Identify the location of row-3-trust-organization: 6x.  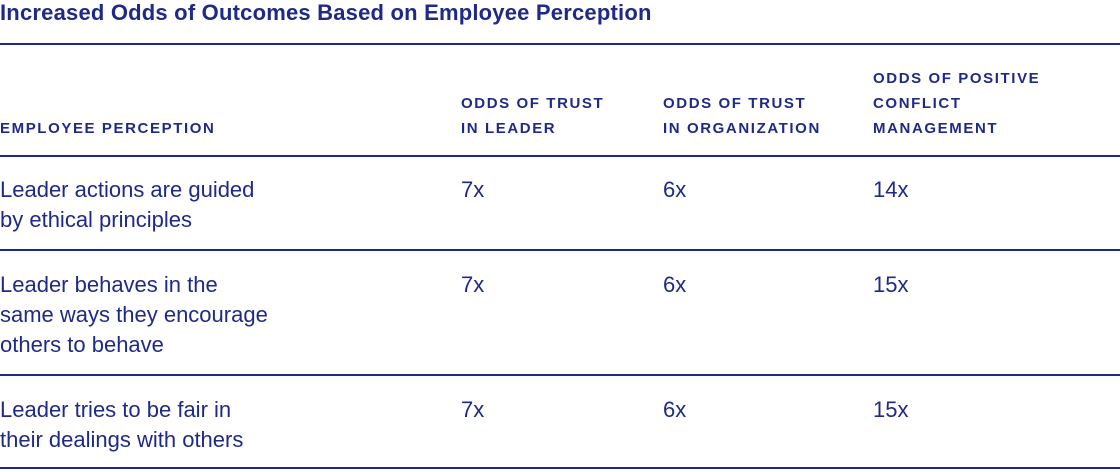
(675, 409).